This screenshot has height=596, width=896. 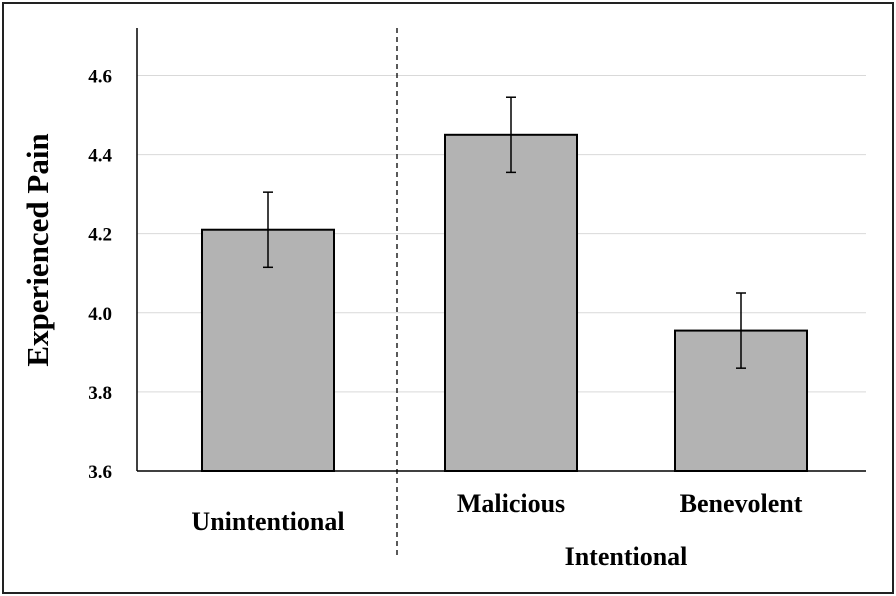 What do you see at coordinates (100, 156) in the screenshot?
I see `y-tick-label: 4.4` at bounding box center [100, 156].